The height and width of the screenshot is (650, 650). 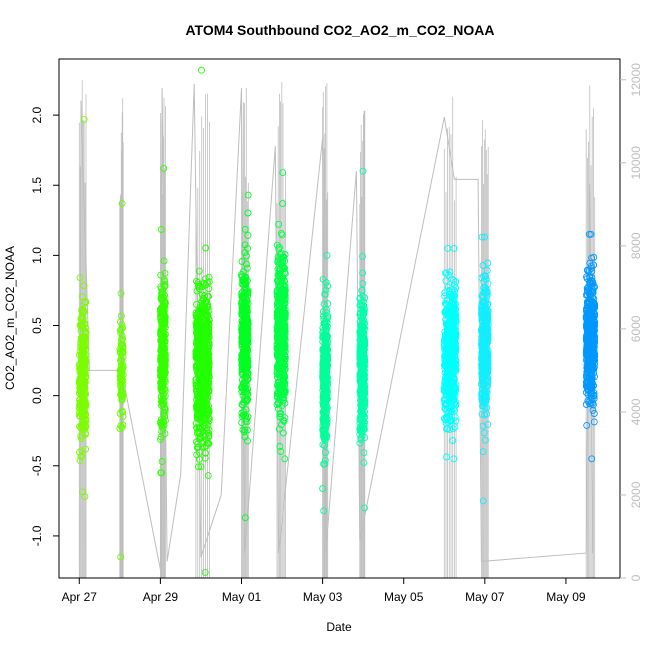 I want to click on x-tick-label: May 07, so click(x=485, y=597).